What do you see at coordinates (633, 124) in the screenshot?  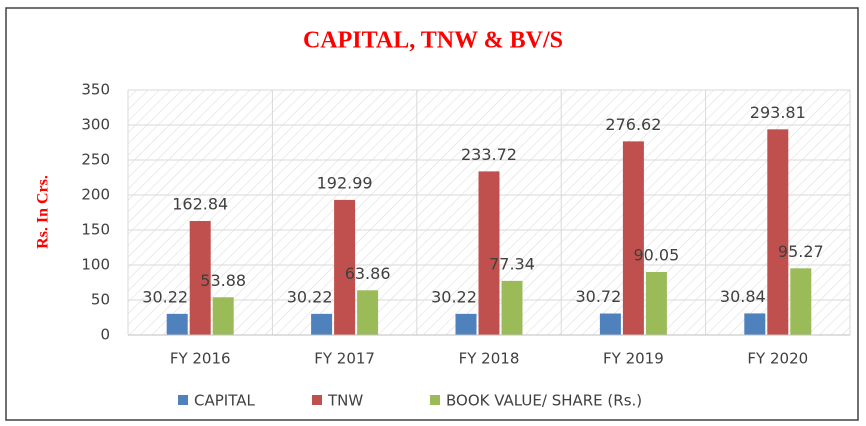 I see `value-label: 276.62` at bounding box center [633, 124].